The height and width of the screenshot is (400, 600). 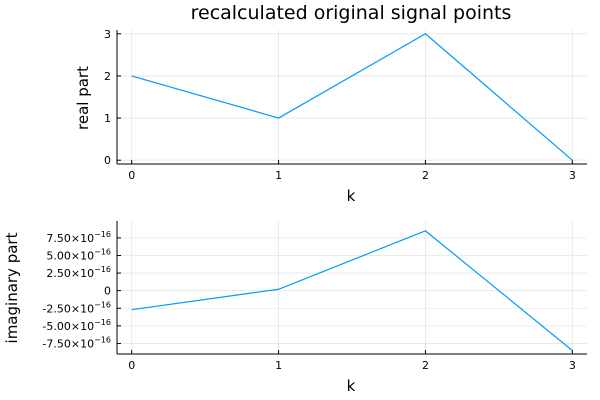 What do you see at coordinates (76, 342) in the screenshot?
I see `imaginary-part-y-tick-label: -7.50×10⁻¹⁶` at bounding box center [76, 342].